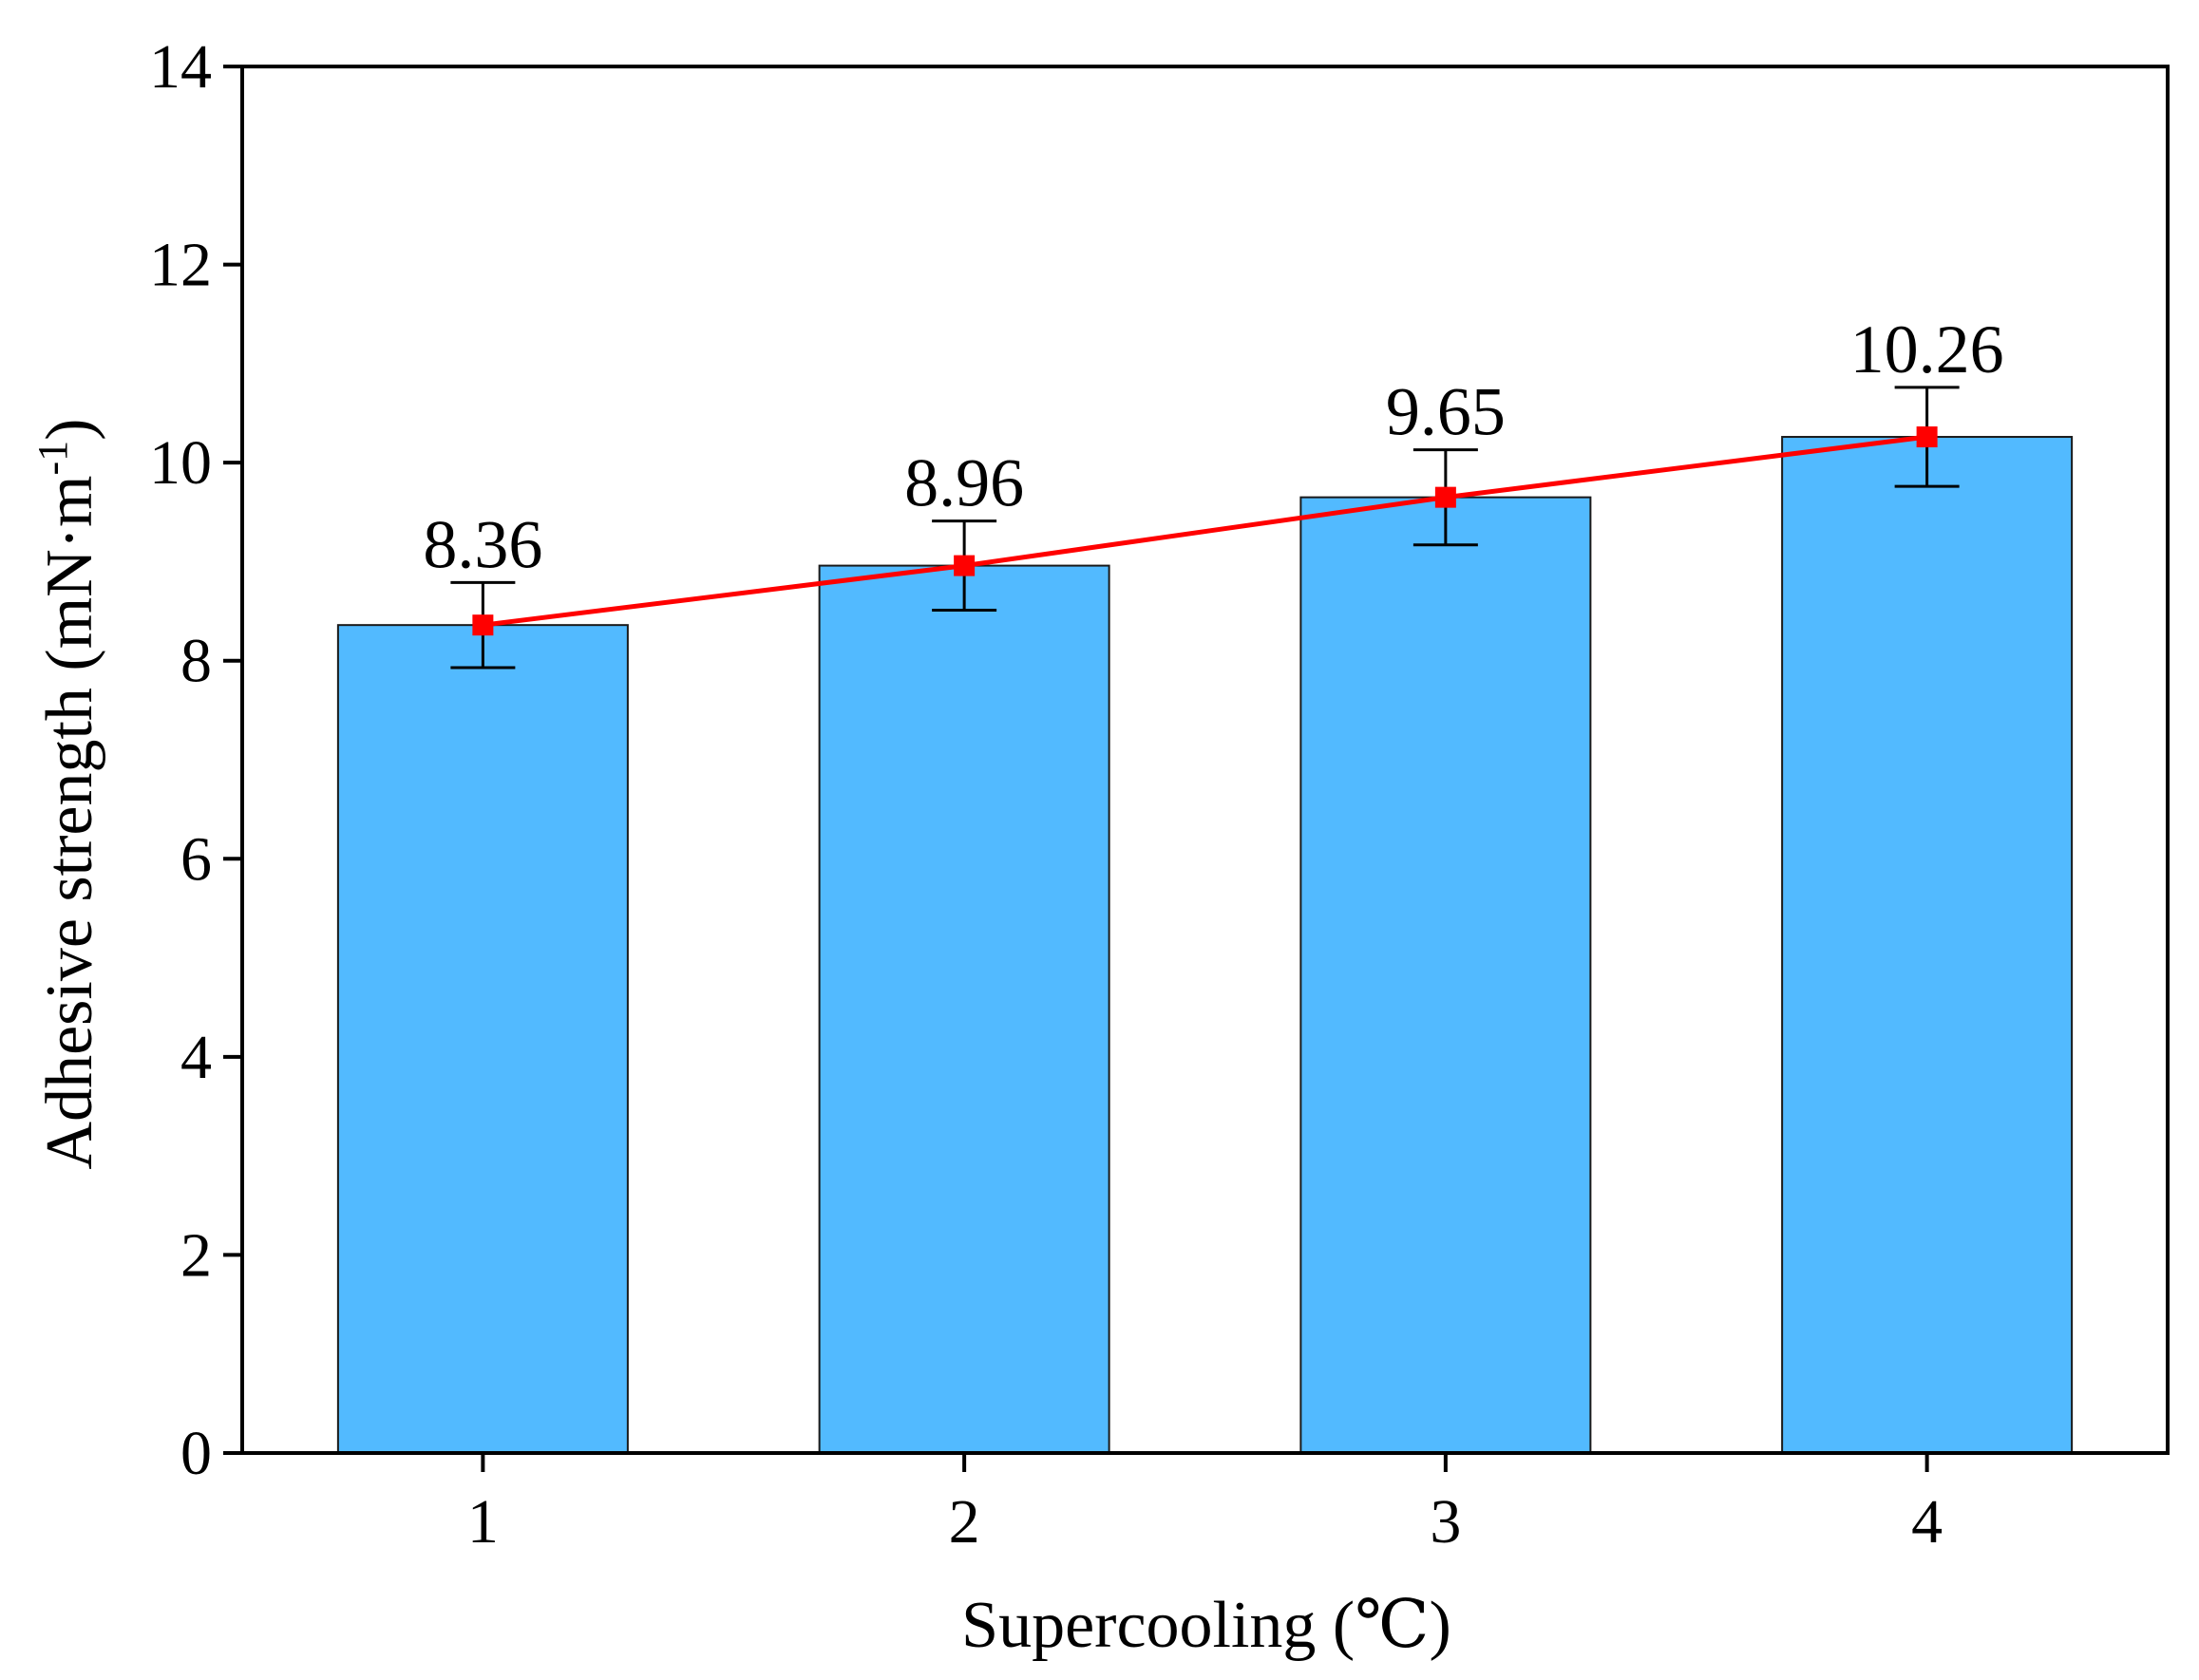 This screenshot has height=1680, width=2199. What do you see at coordinates (181, 463) in the screenshot?
I see `y-tick-label-10: 10` at bounding box center [181, 463].